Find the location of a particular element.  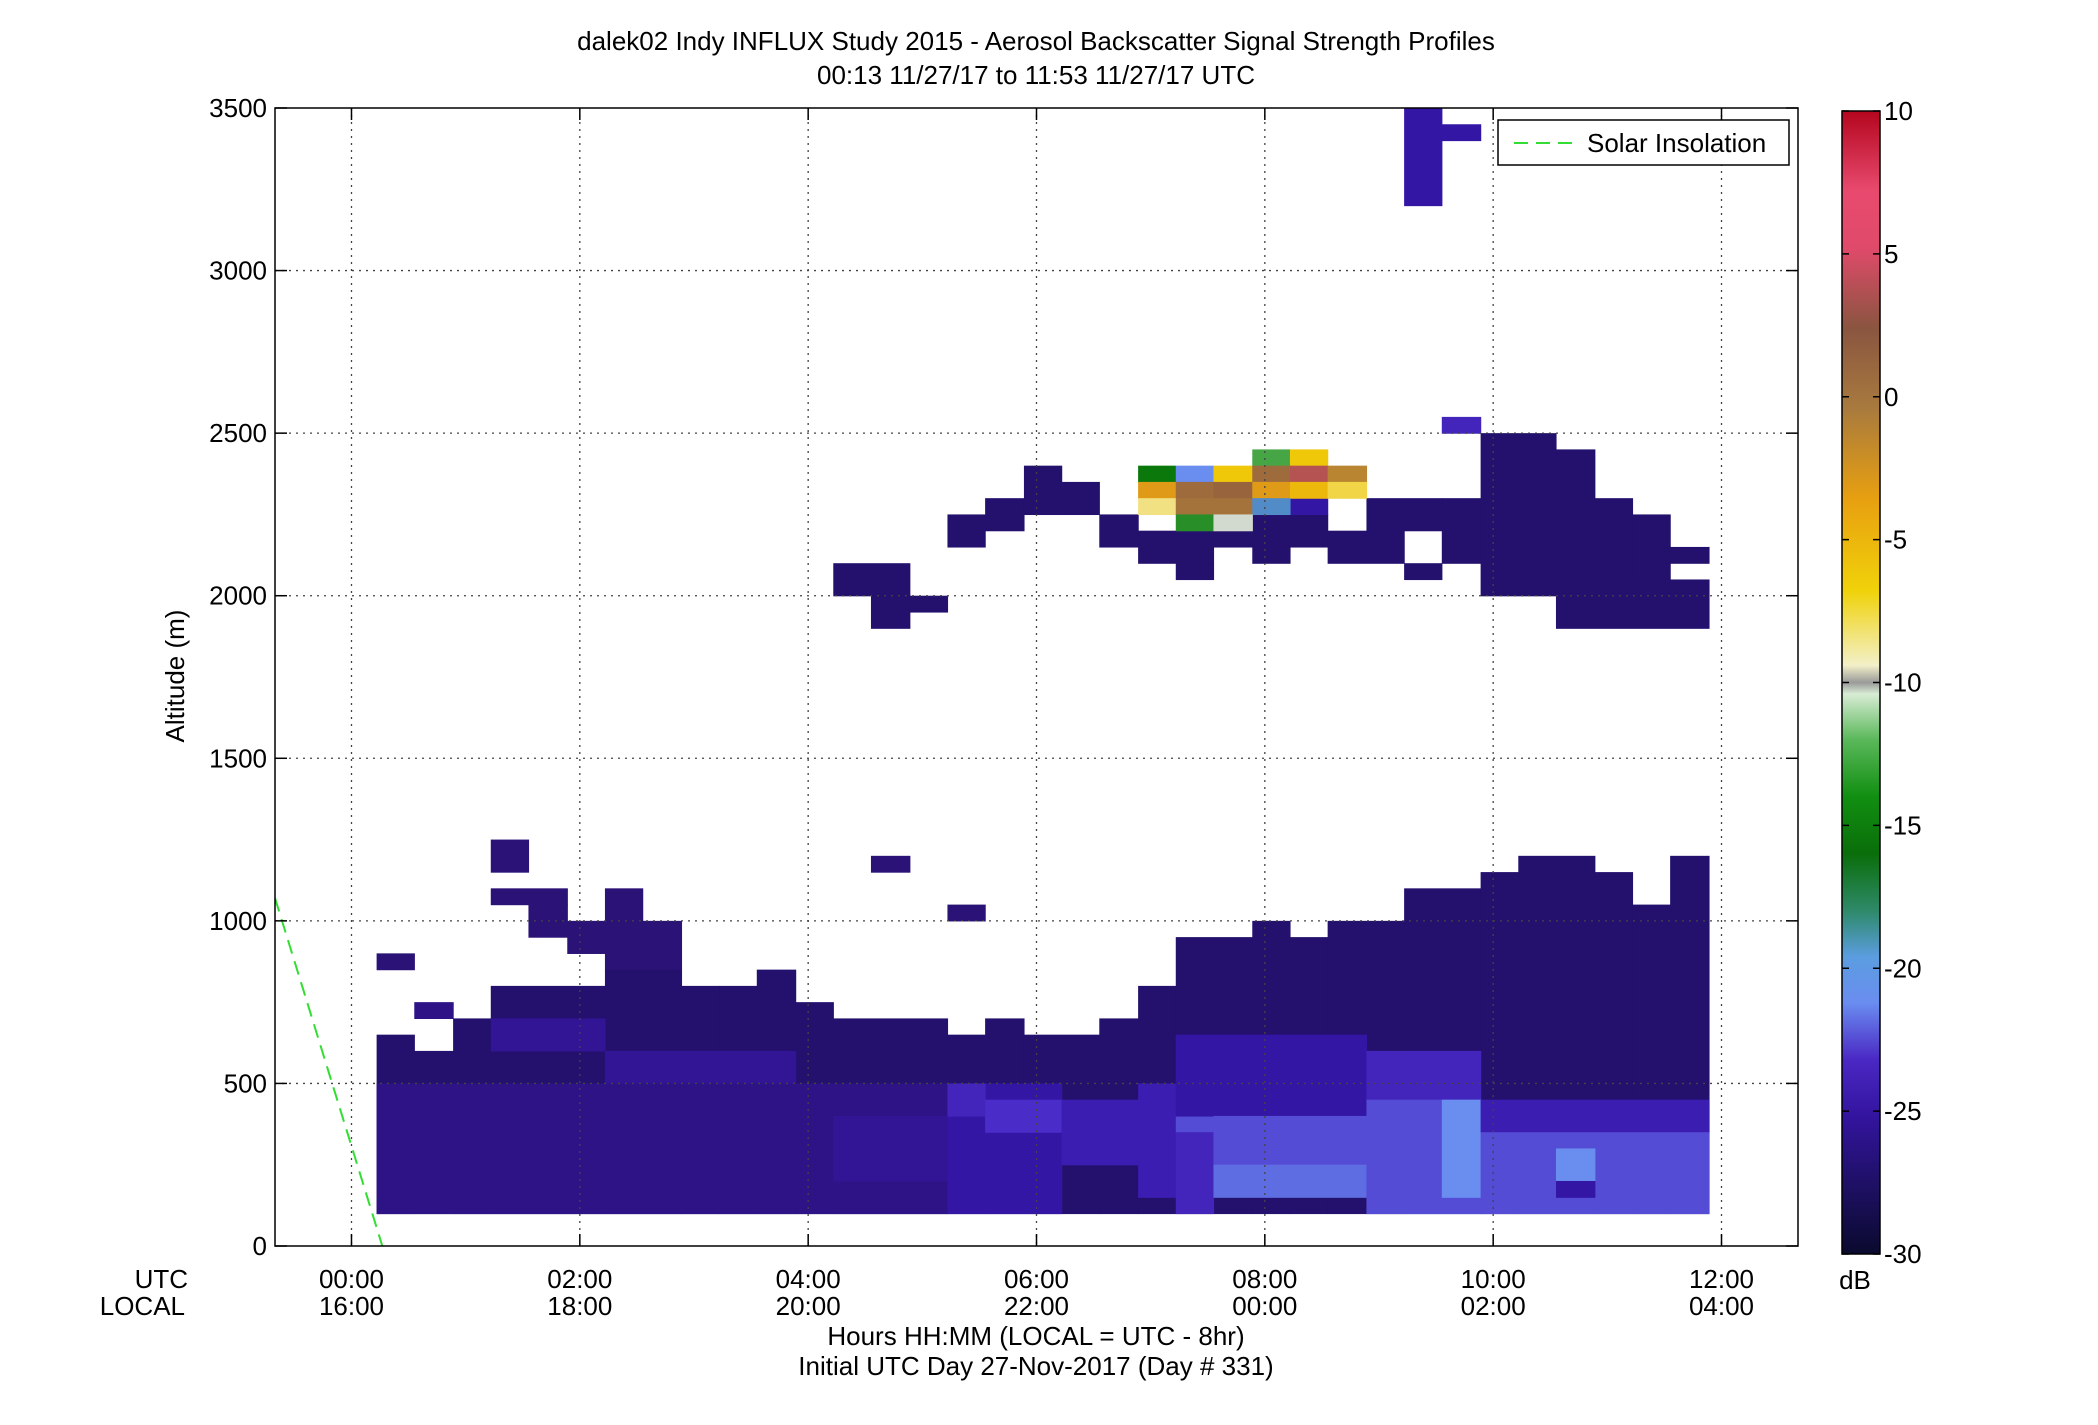

solar-insolation-line is located at coordinates (329, 1071).